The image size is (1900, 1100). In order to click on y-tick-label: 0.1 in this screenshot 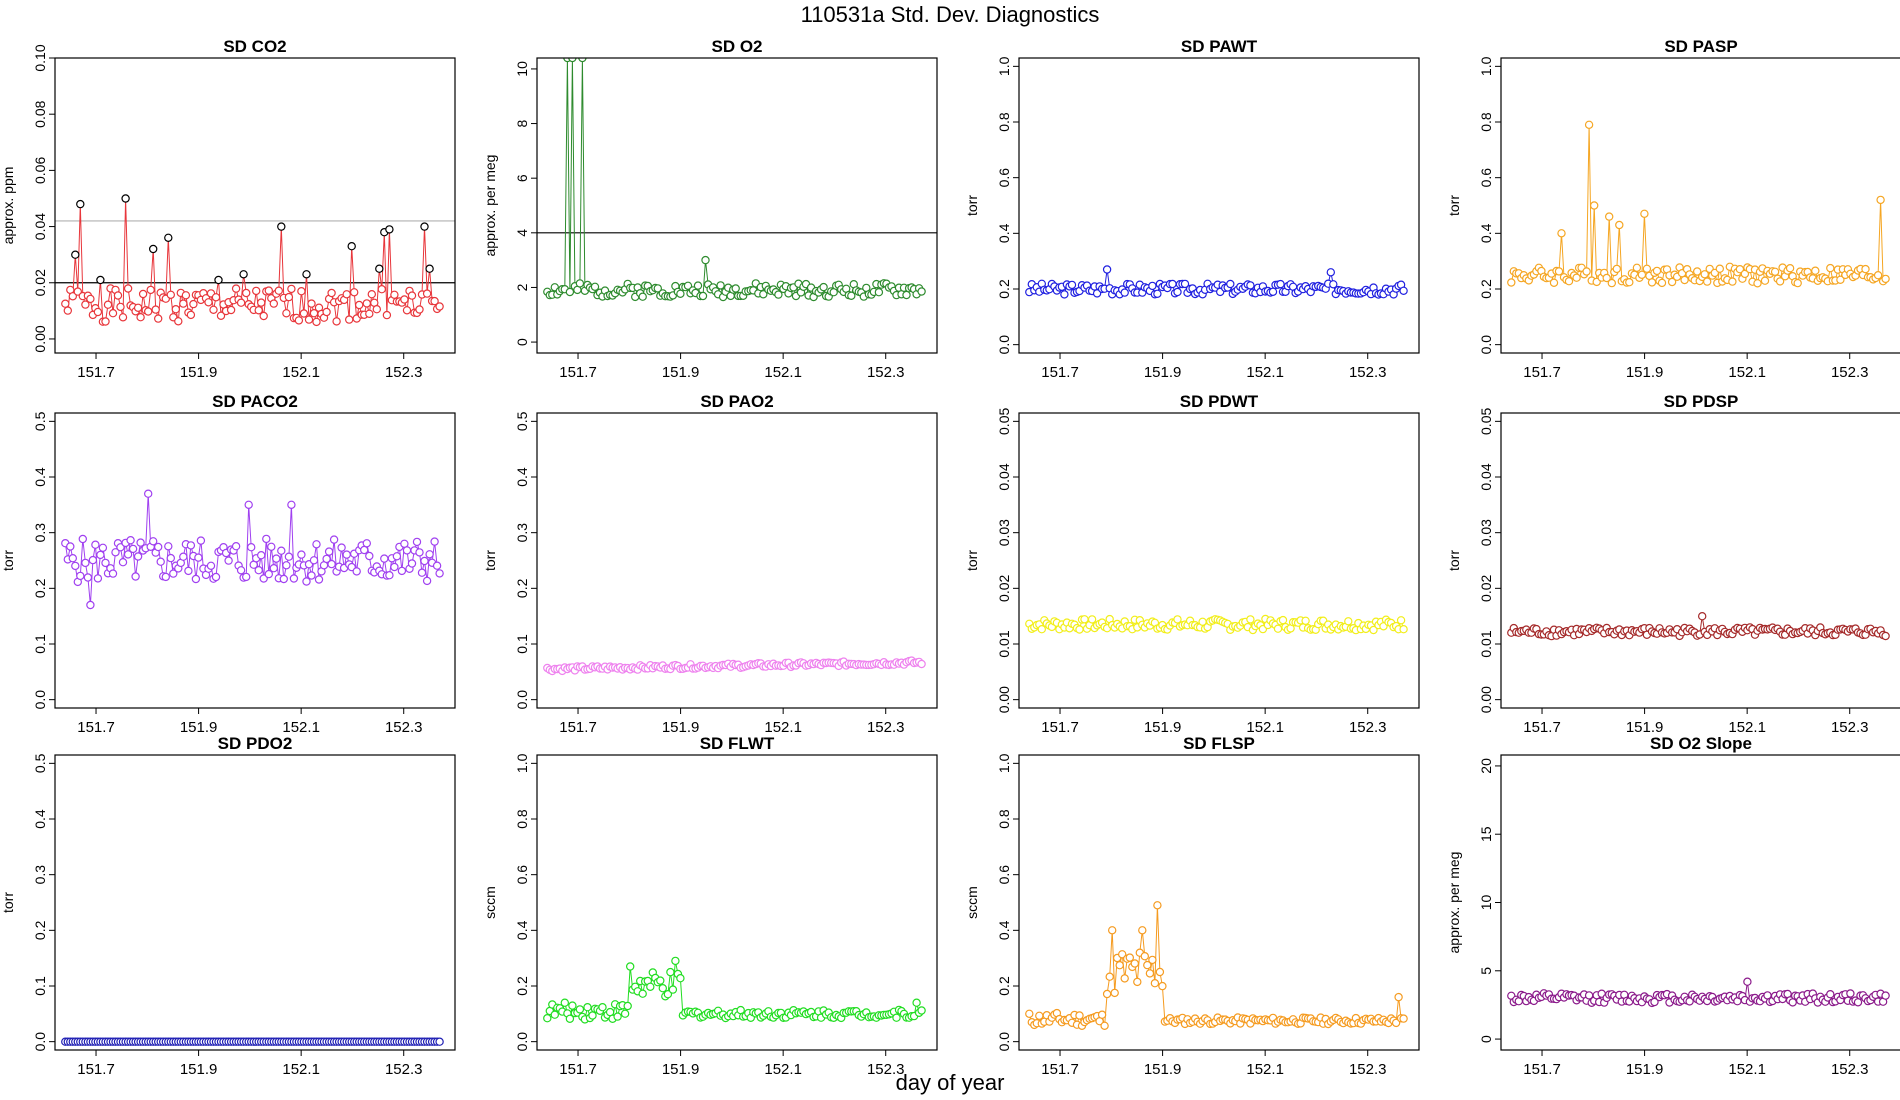, I will do `click(40, 986)`.